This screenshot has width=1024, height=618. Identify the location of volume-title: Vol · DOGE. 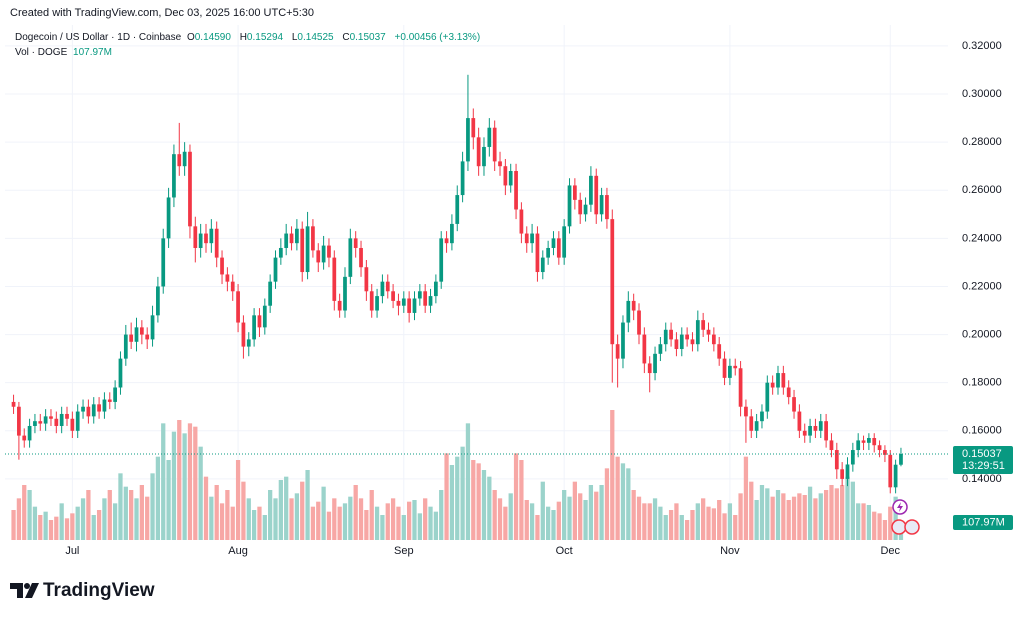
(41, 52).